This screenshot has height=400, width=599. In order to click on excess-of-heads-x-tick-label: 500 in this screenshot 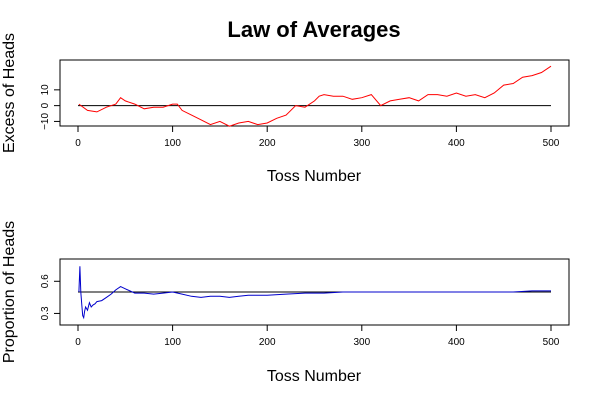, I will do `click(551, 143)`.